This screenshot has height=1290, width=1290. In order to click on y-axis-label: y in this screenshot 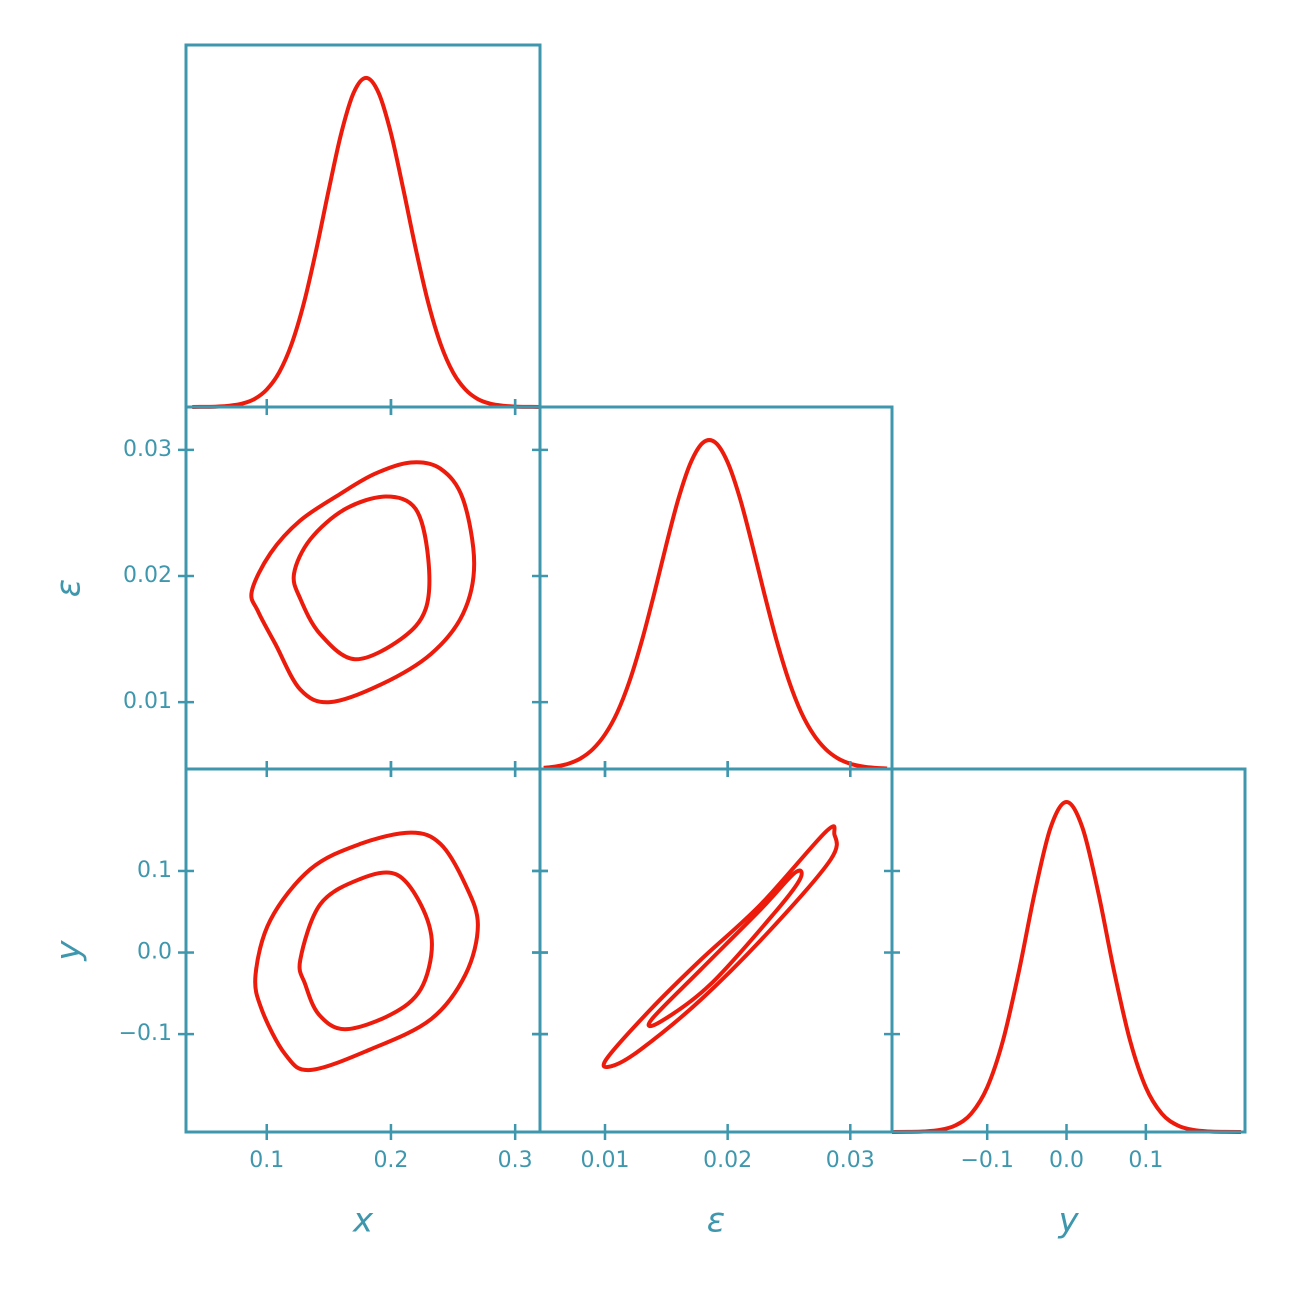, I will do `click(69, 951)`.